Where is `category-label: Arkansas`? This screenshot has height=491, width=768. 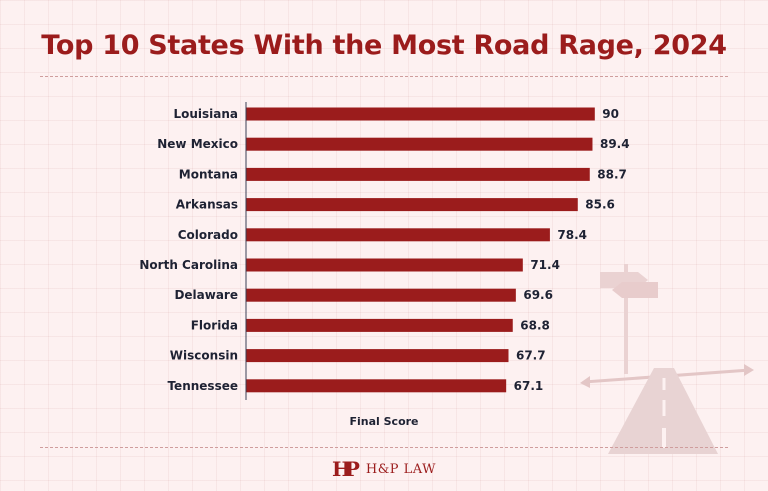
category-label: Arkansas is located at coordinates (207, 205).